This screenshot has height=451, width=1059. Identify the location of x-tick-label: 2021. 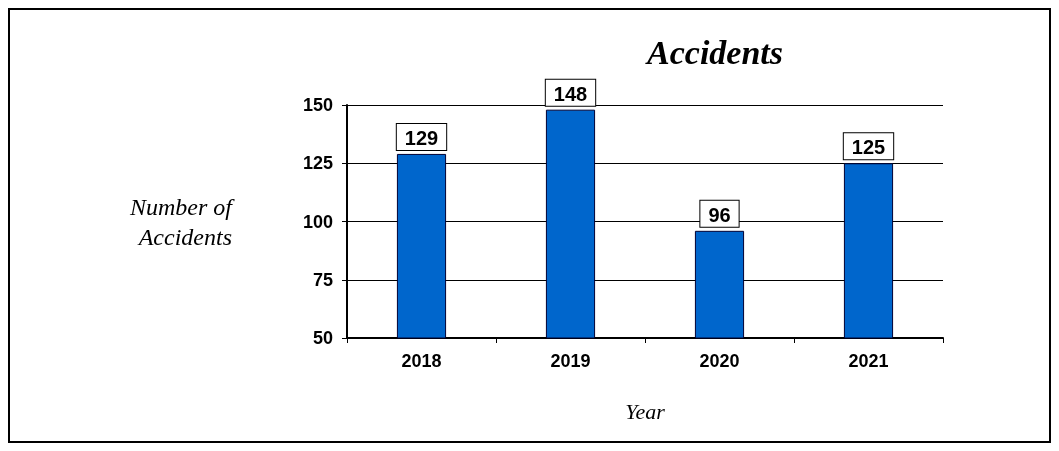
(868, 361).